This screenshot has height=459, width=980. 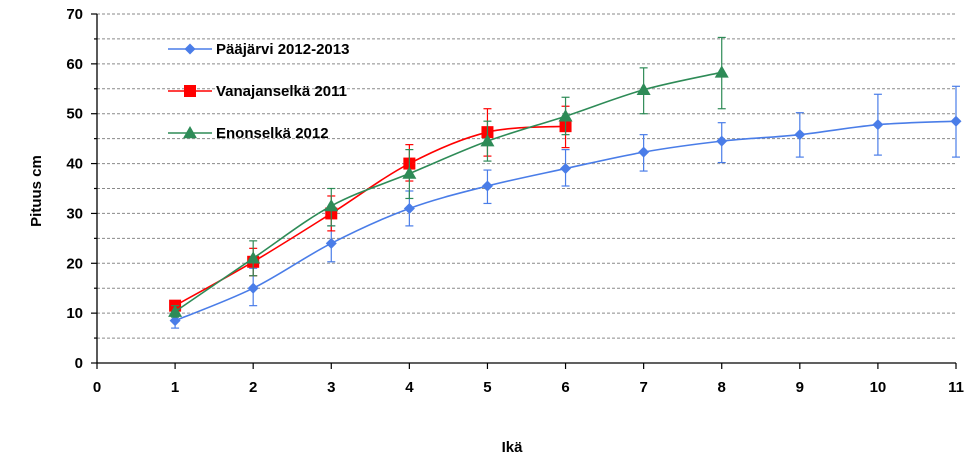 What do you see at coordinates (74, 263) in the screenshot?
I see `y-tick-label: 20` at bounding box center [74, 263].